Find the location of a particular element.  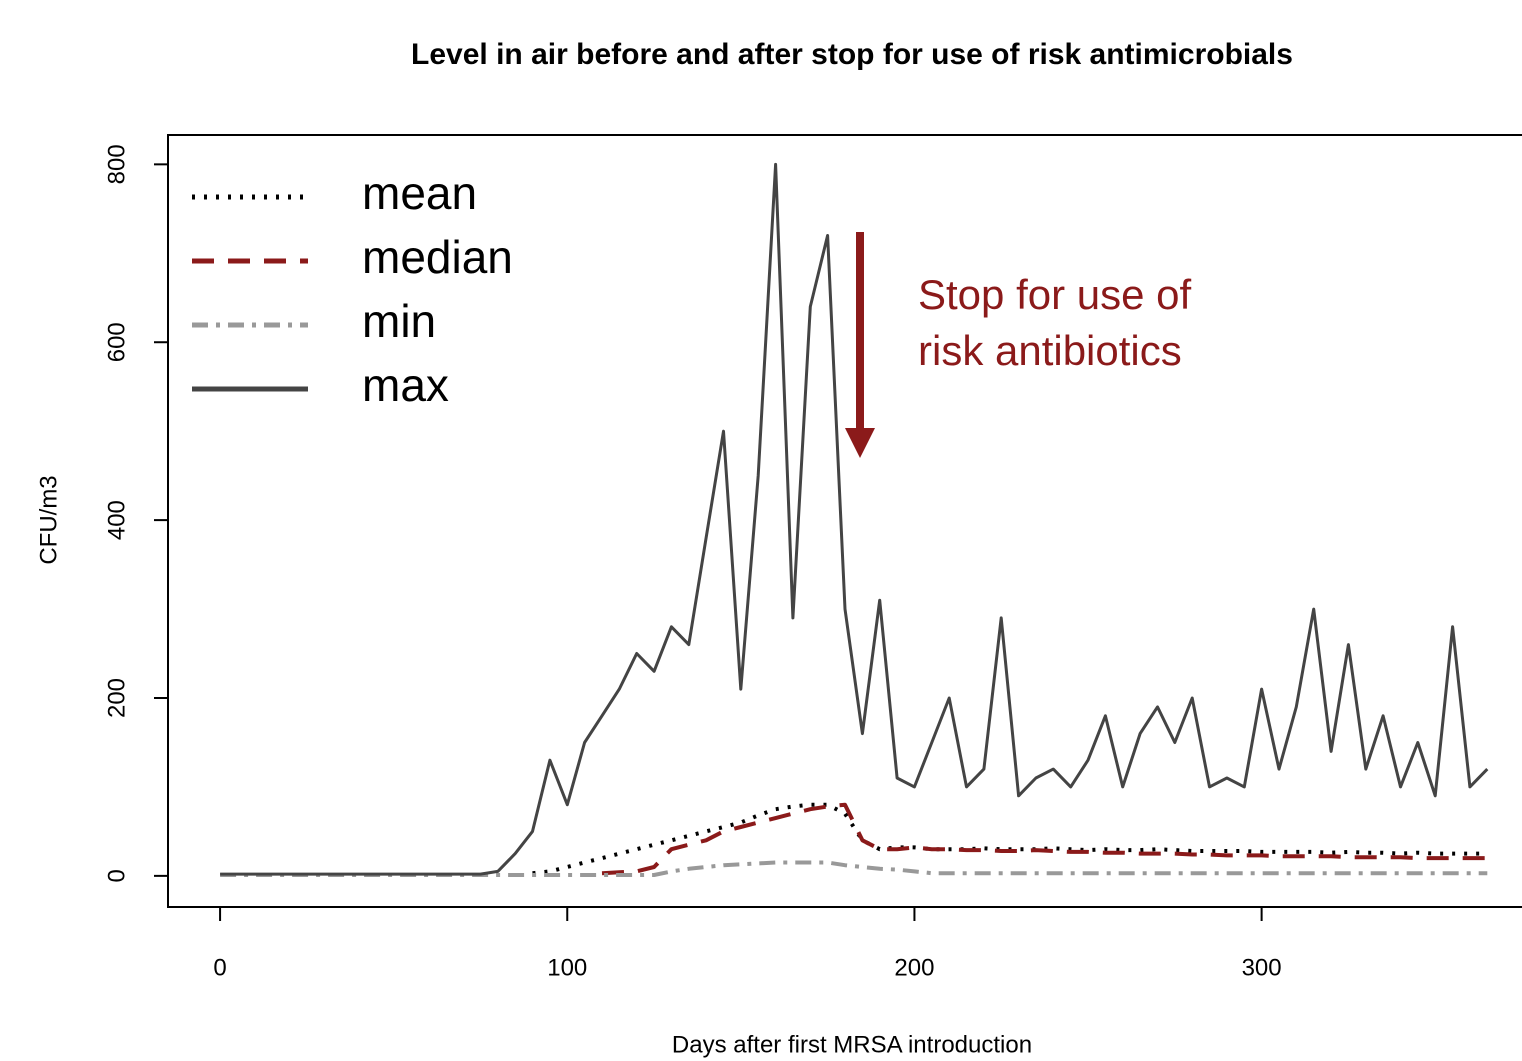

legend-label: mean is located at coordinates (419, 193).